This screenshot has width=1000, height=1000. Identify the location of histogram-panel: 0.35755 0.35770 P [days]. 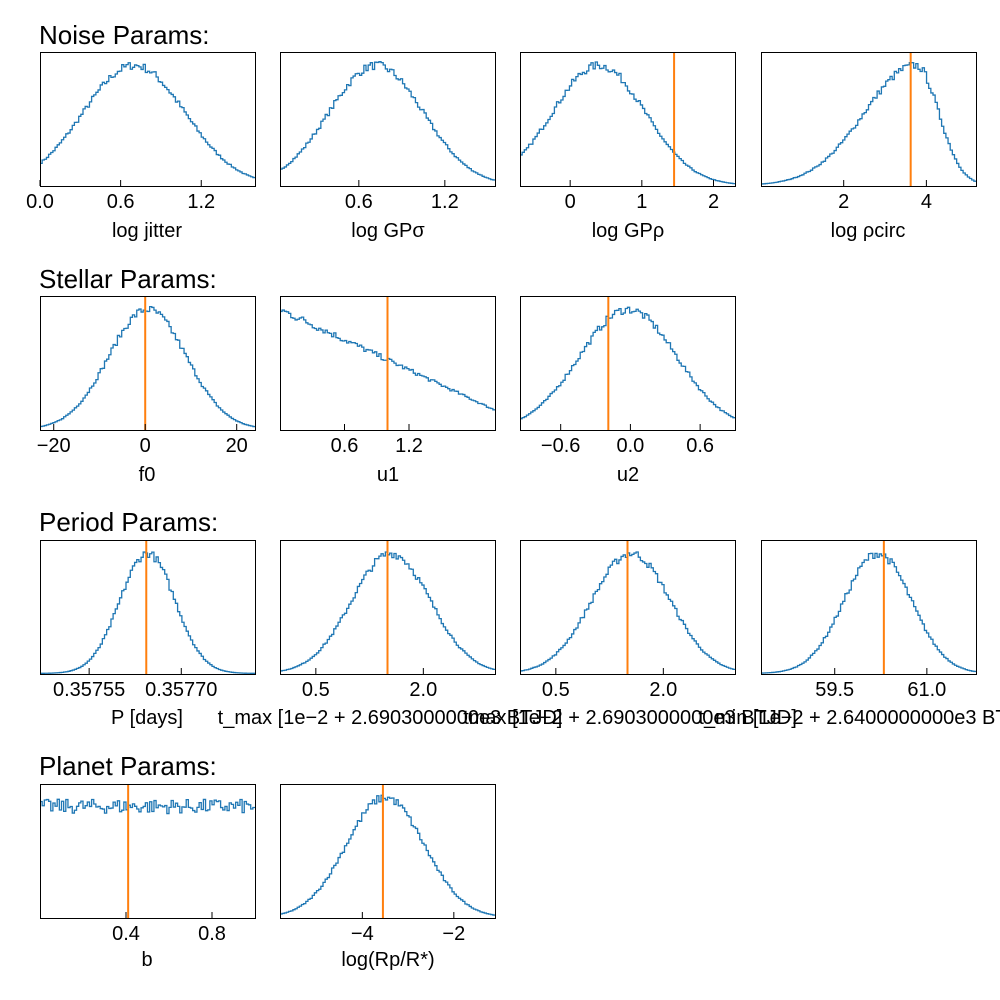
(148, 634).